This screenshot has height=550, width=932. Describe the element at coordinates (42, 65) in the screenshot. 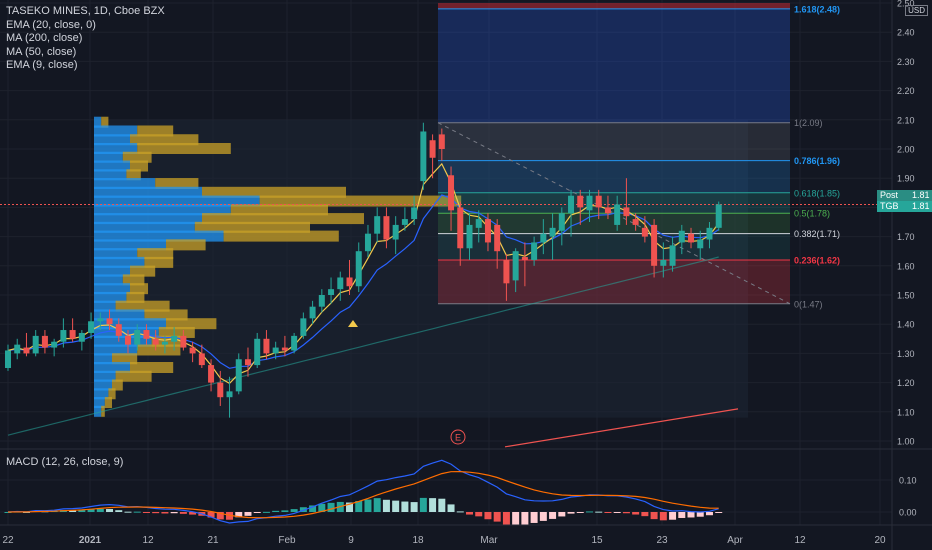

I see `indicator-ema9: EMA (9, close)` at that location.